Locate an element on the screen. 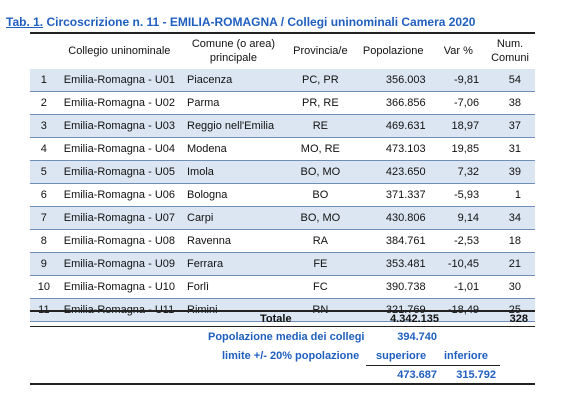 This screenshot has height=400, width=567. superiore-label: superiore is located at coordinates (401, 356).